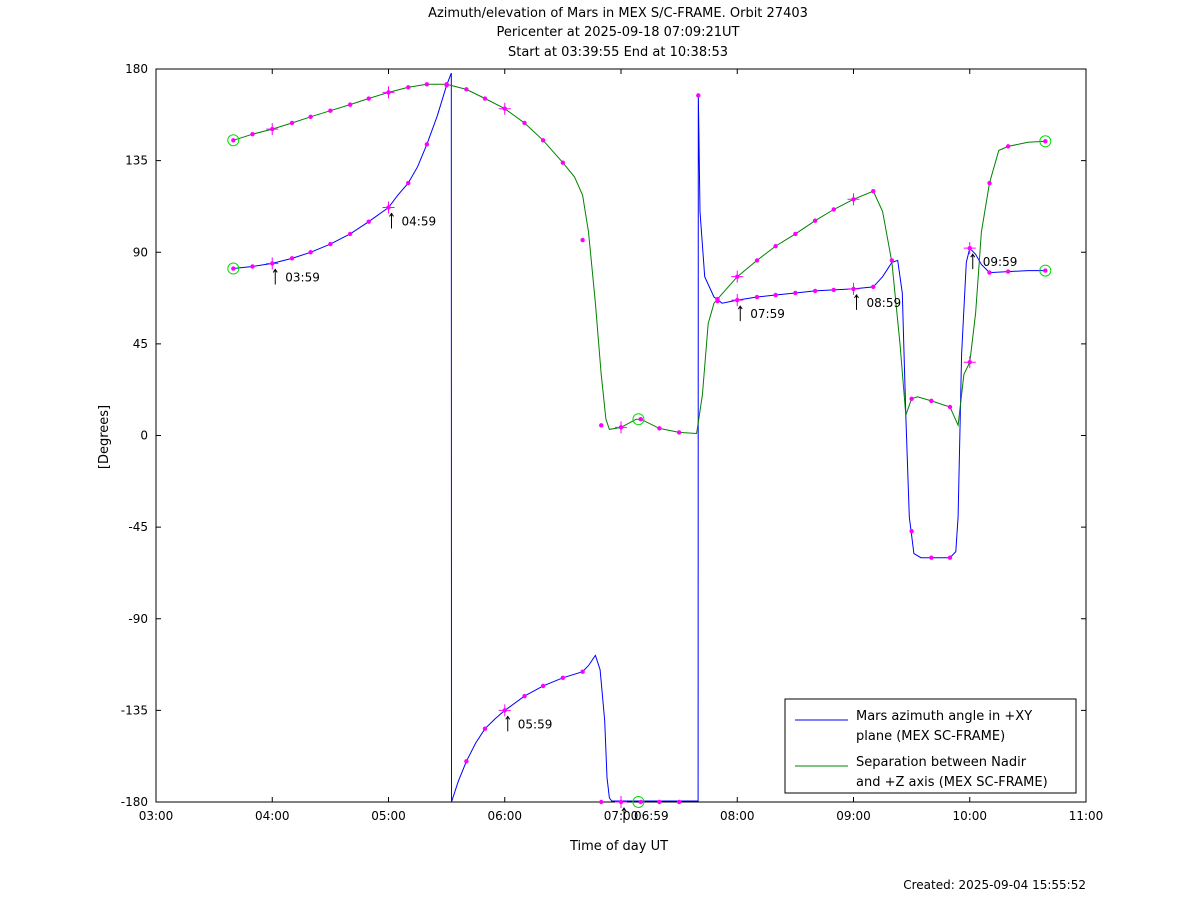  What do you see at coordinates (944, 716) in the screenshot?
I see `legend-entry-0-line-0: Mars azimuth angle in +XY` at bounding box center [944, 716].